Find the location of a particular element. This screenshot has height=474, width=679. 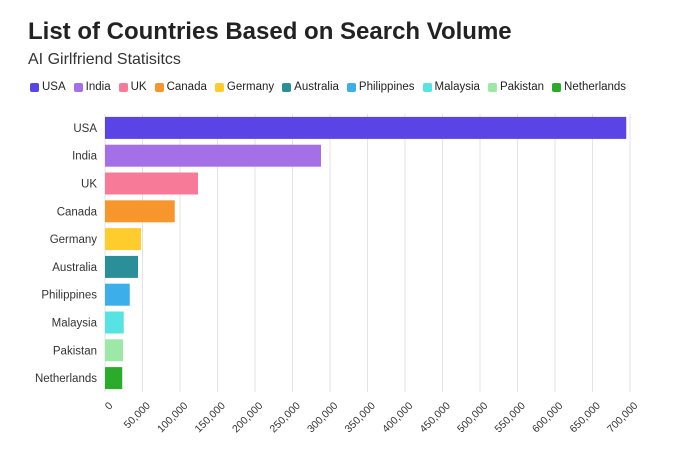

x-tick-label: 150,000 is located at coordinates (210, 417).